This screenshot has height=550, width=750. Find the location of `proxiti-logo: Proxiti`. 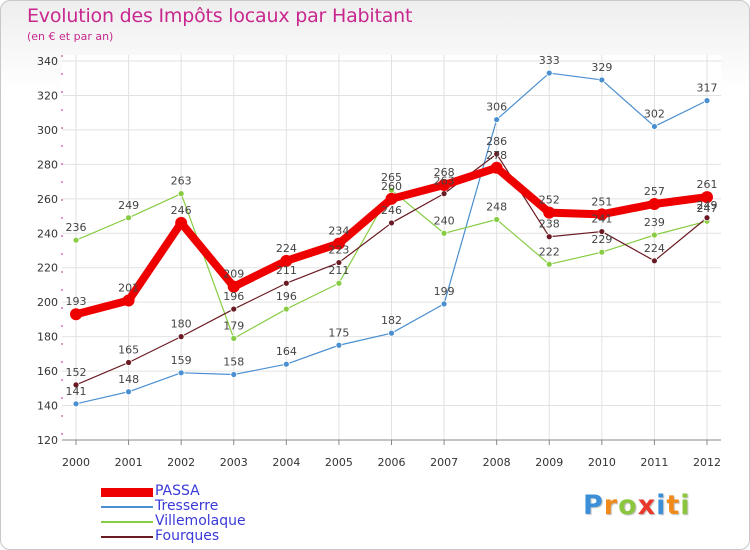

proxiti-logo: Proxiti is located at coordinates (637, 505).